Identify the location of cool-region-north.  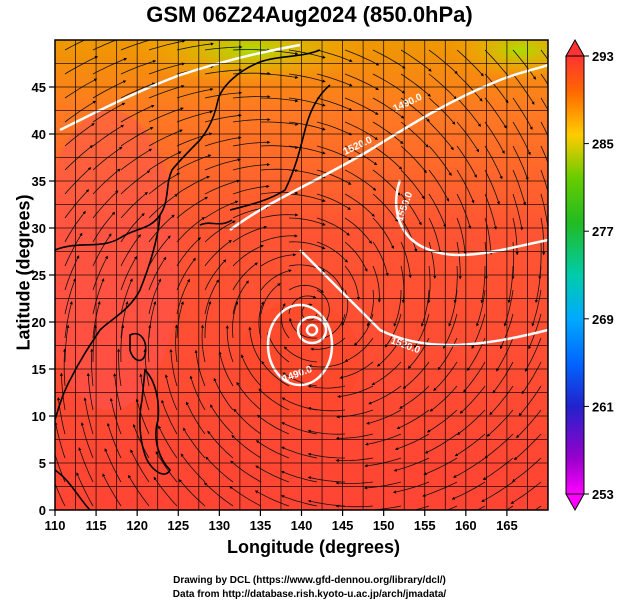
(250, 62).